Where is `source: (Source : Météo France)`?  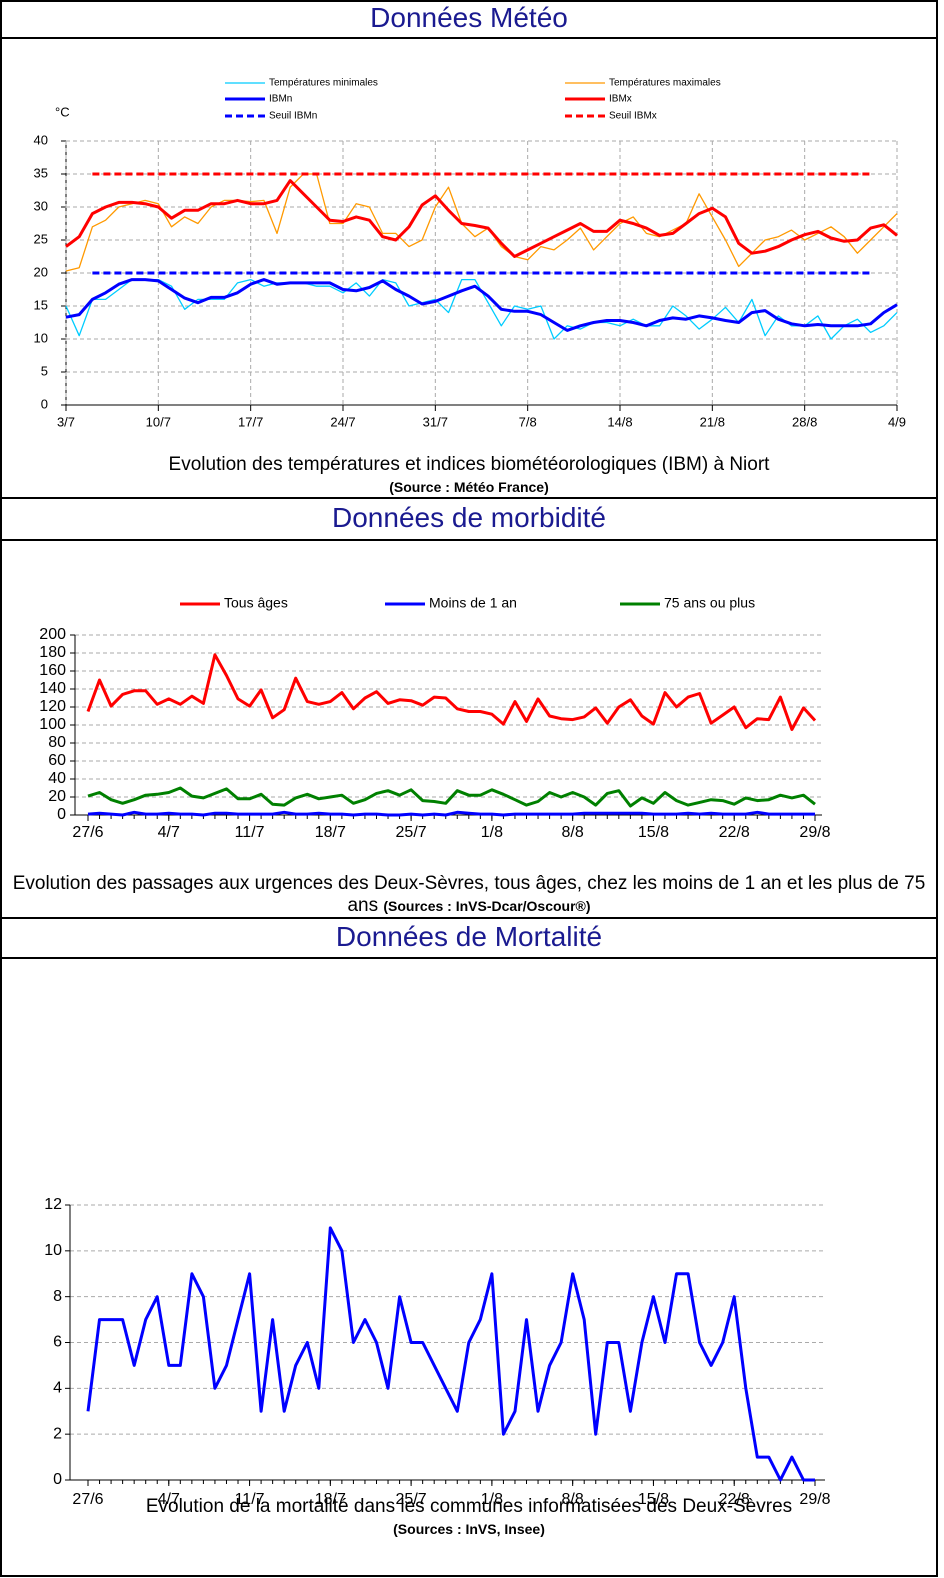 source: (Source : Météo France) is located at coordinates (469, 487).